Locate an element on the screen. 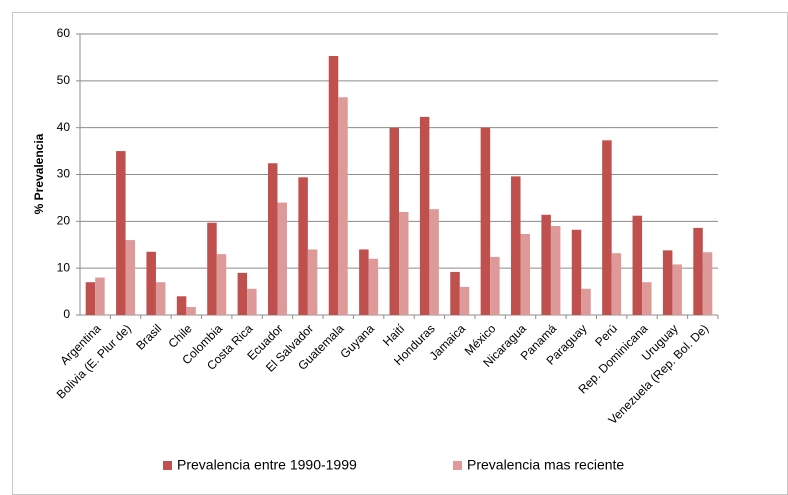 This screenshot has width=788, height=495. y-axis-label: % Prevalencia is located at coordinates (39, 173).